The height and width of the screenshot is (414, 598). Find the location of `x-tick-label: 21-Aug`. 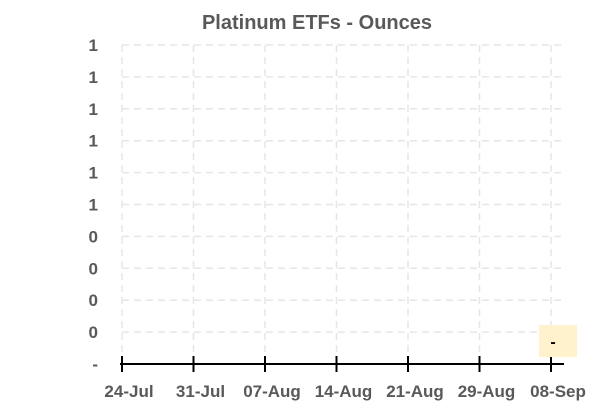

x-tick-label: 21-Aug is located at coordinates (415, 391).